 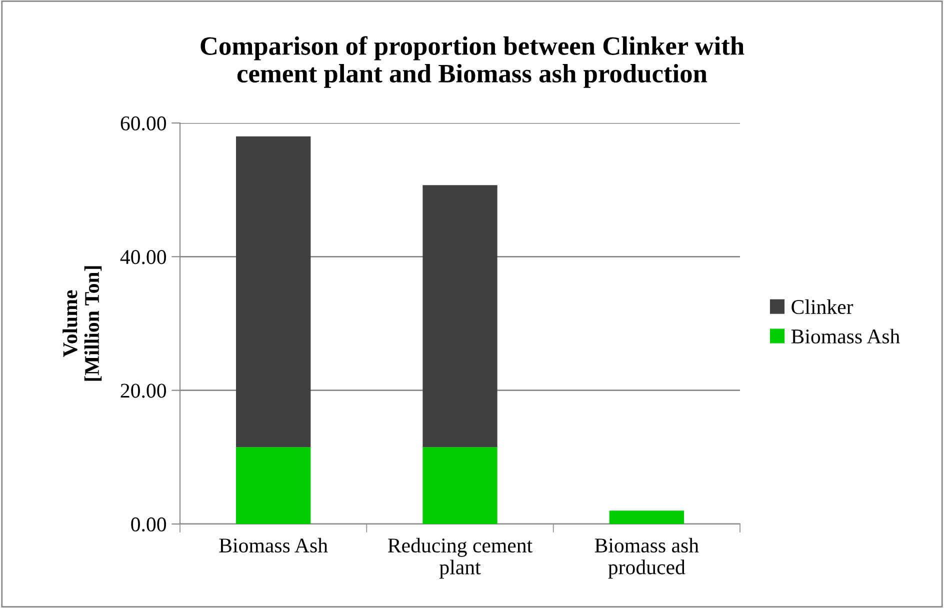 I want to click on x-tick-label: Biomass ash produced, so click(x=646, y=558).